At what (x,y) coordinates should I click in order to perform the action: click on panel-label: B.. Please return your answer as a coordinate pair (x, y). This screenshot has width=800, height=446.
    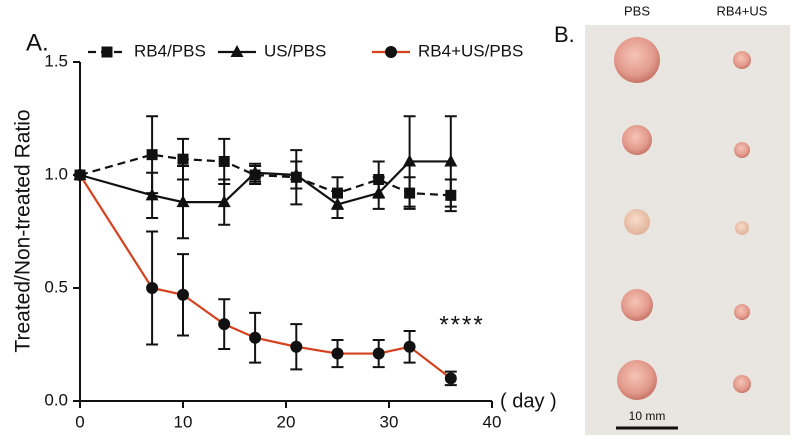
    Looking at the image, I should click on (564, 34).